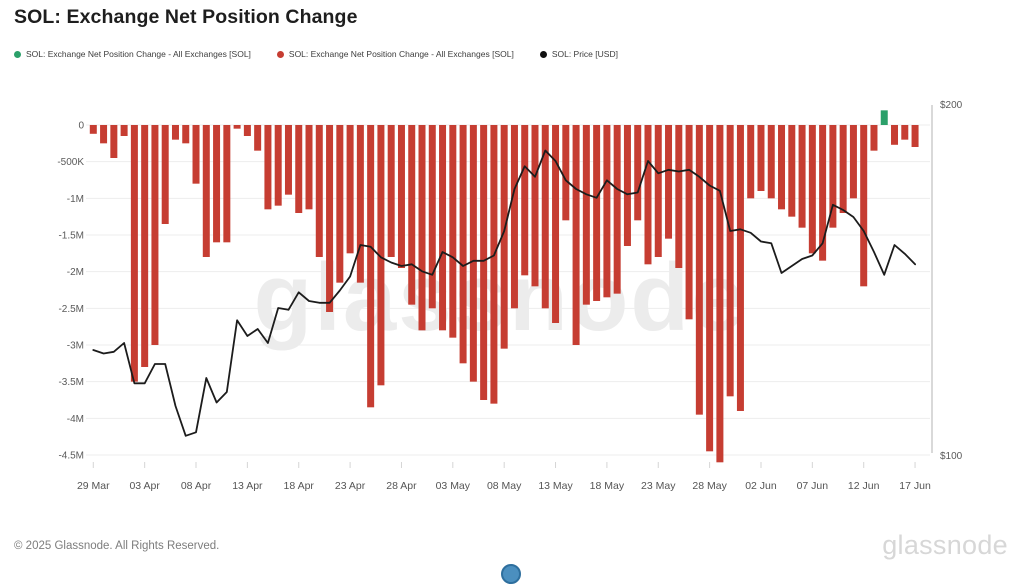 This screenshot has width=1024, height=584. I want to click on x-axis-tick-label: 18 Apr, so click(299, 486).